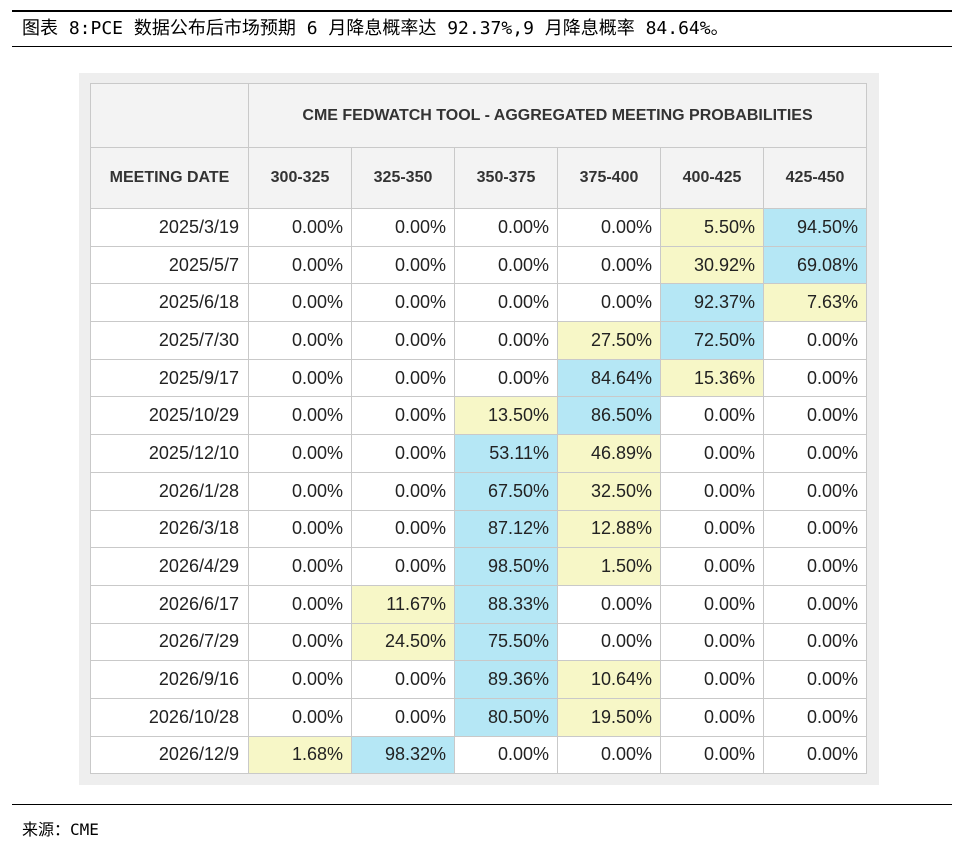 This screenshot has width=964, height=849. Describe the element at coordinates (169, 303) in the screenshot. I see `meeting-date-cell: 2025/6/18` at that location.